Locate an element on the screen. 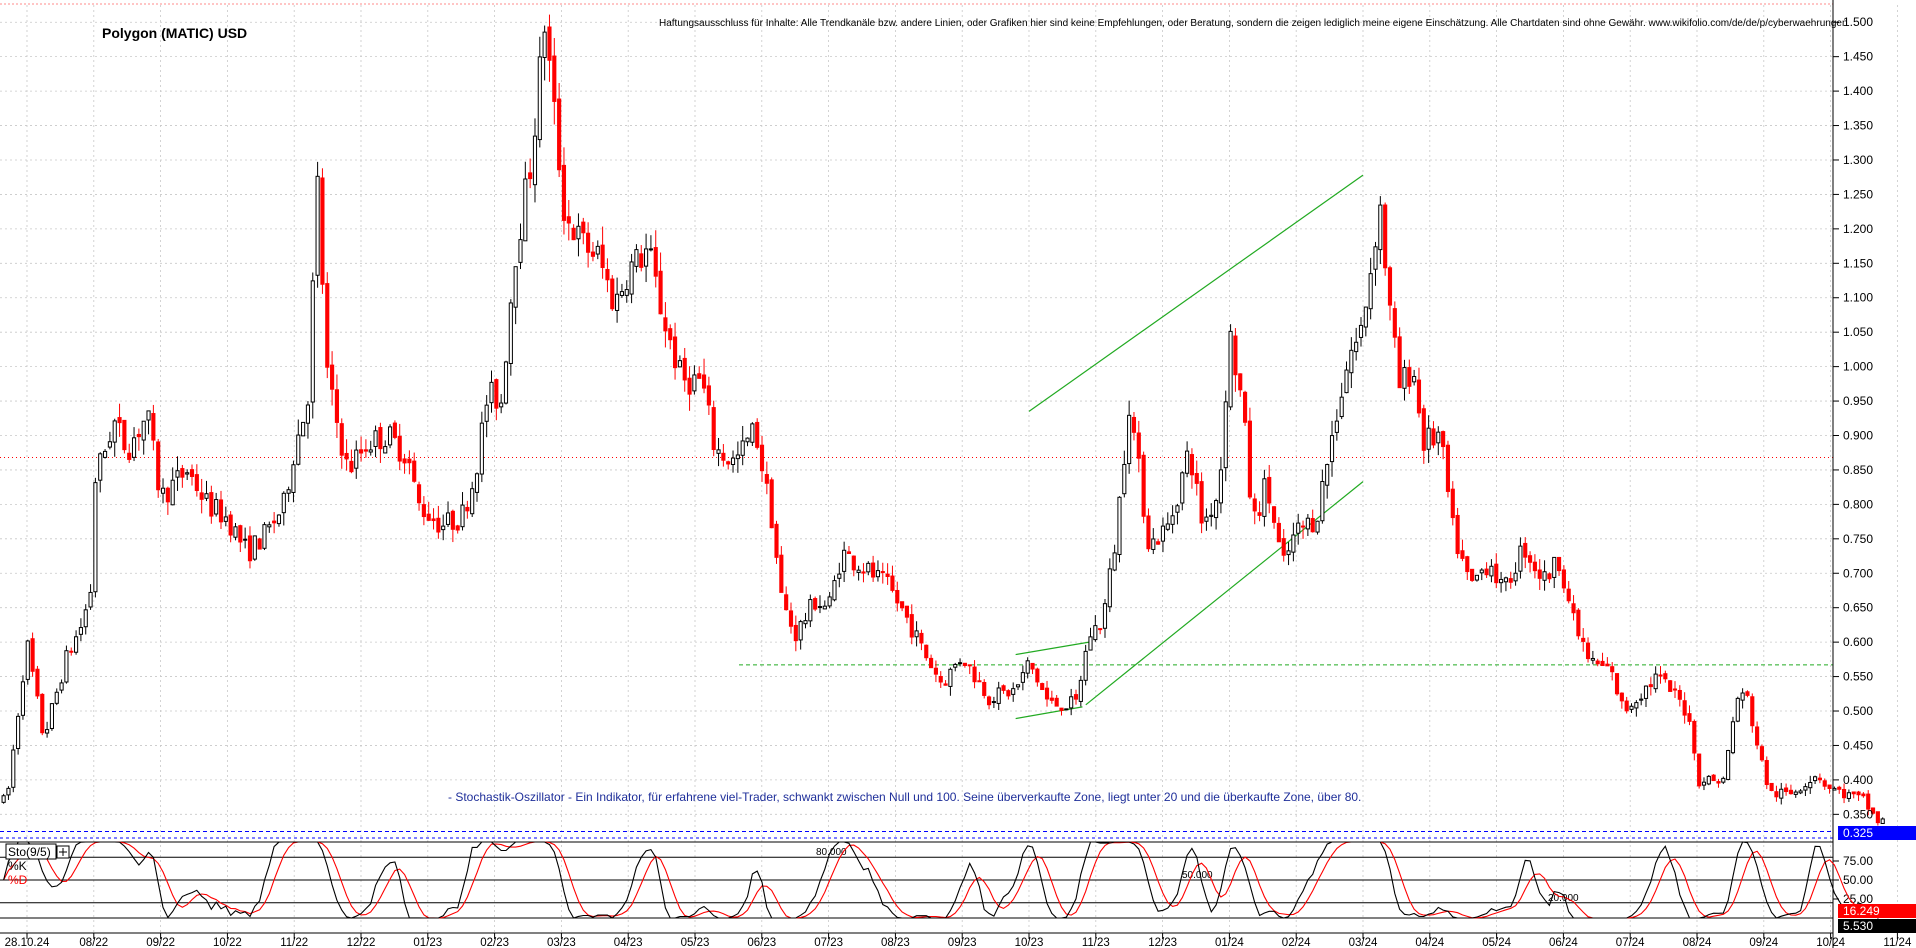 The width and height of the screenshot is (1916, 948). price-tick-label: 1.250 is located at coordinates (1858, 194).